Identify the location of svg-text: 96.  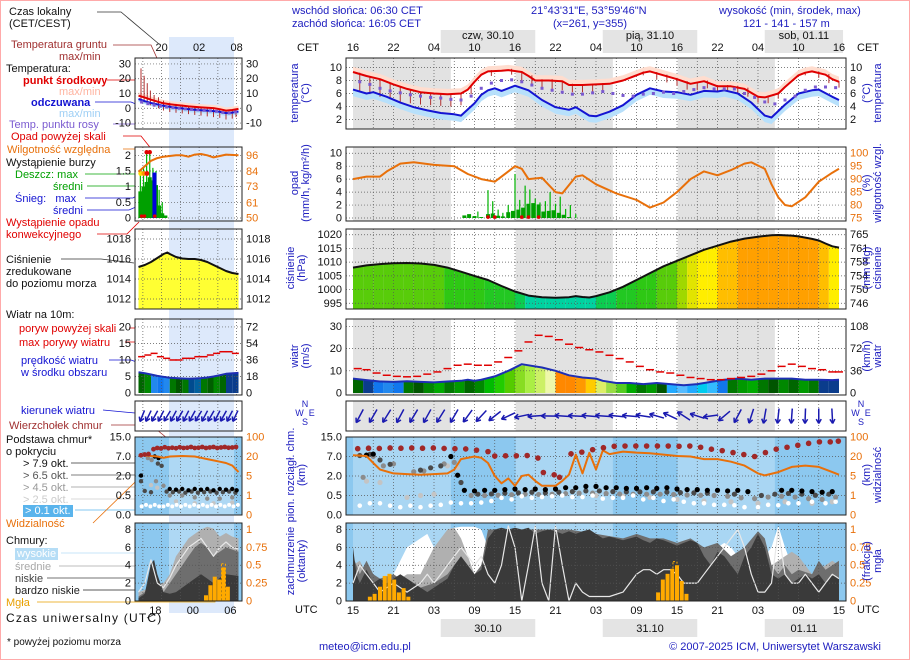
(252, 156).